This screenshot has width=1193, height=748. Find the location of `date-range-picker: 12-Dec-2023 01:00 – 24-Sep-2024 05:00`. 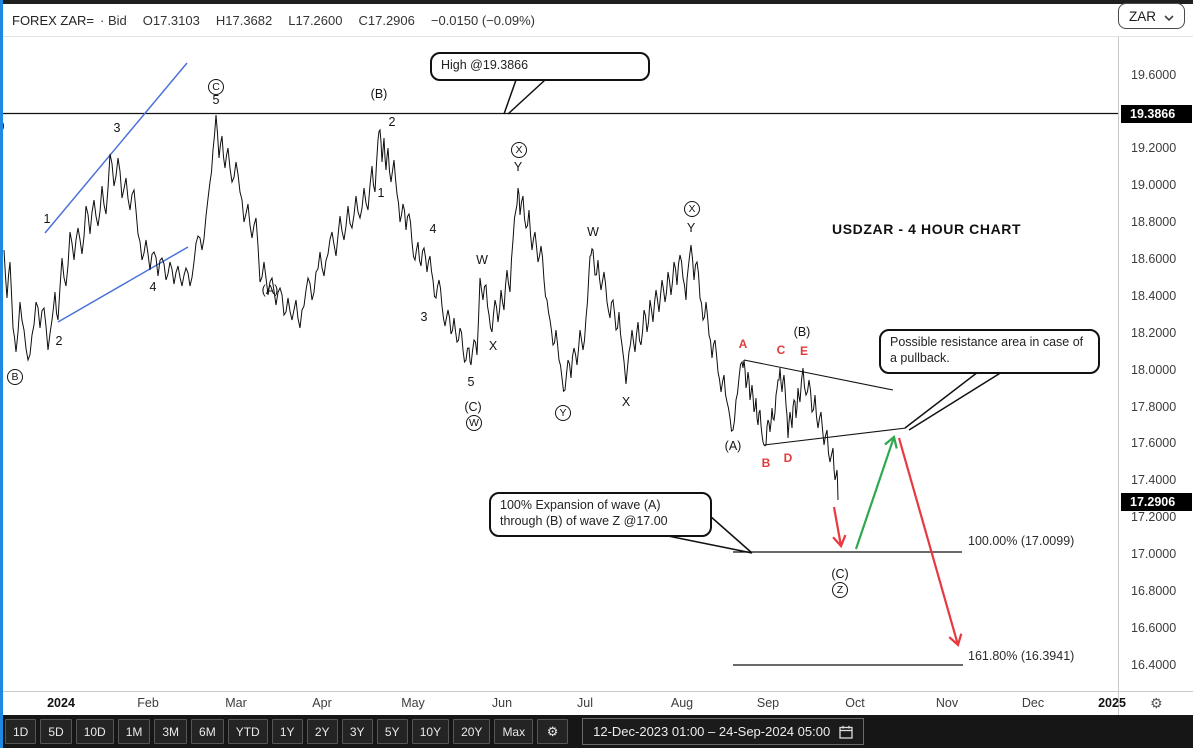

date-range-picker: 12-Dec-2023 01:00 – 24-Sep-2024 05:00 is located at coordinates (723, 731).